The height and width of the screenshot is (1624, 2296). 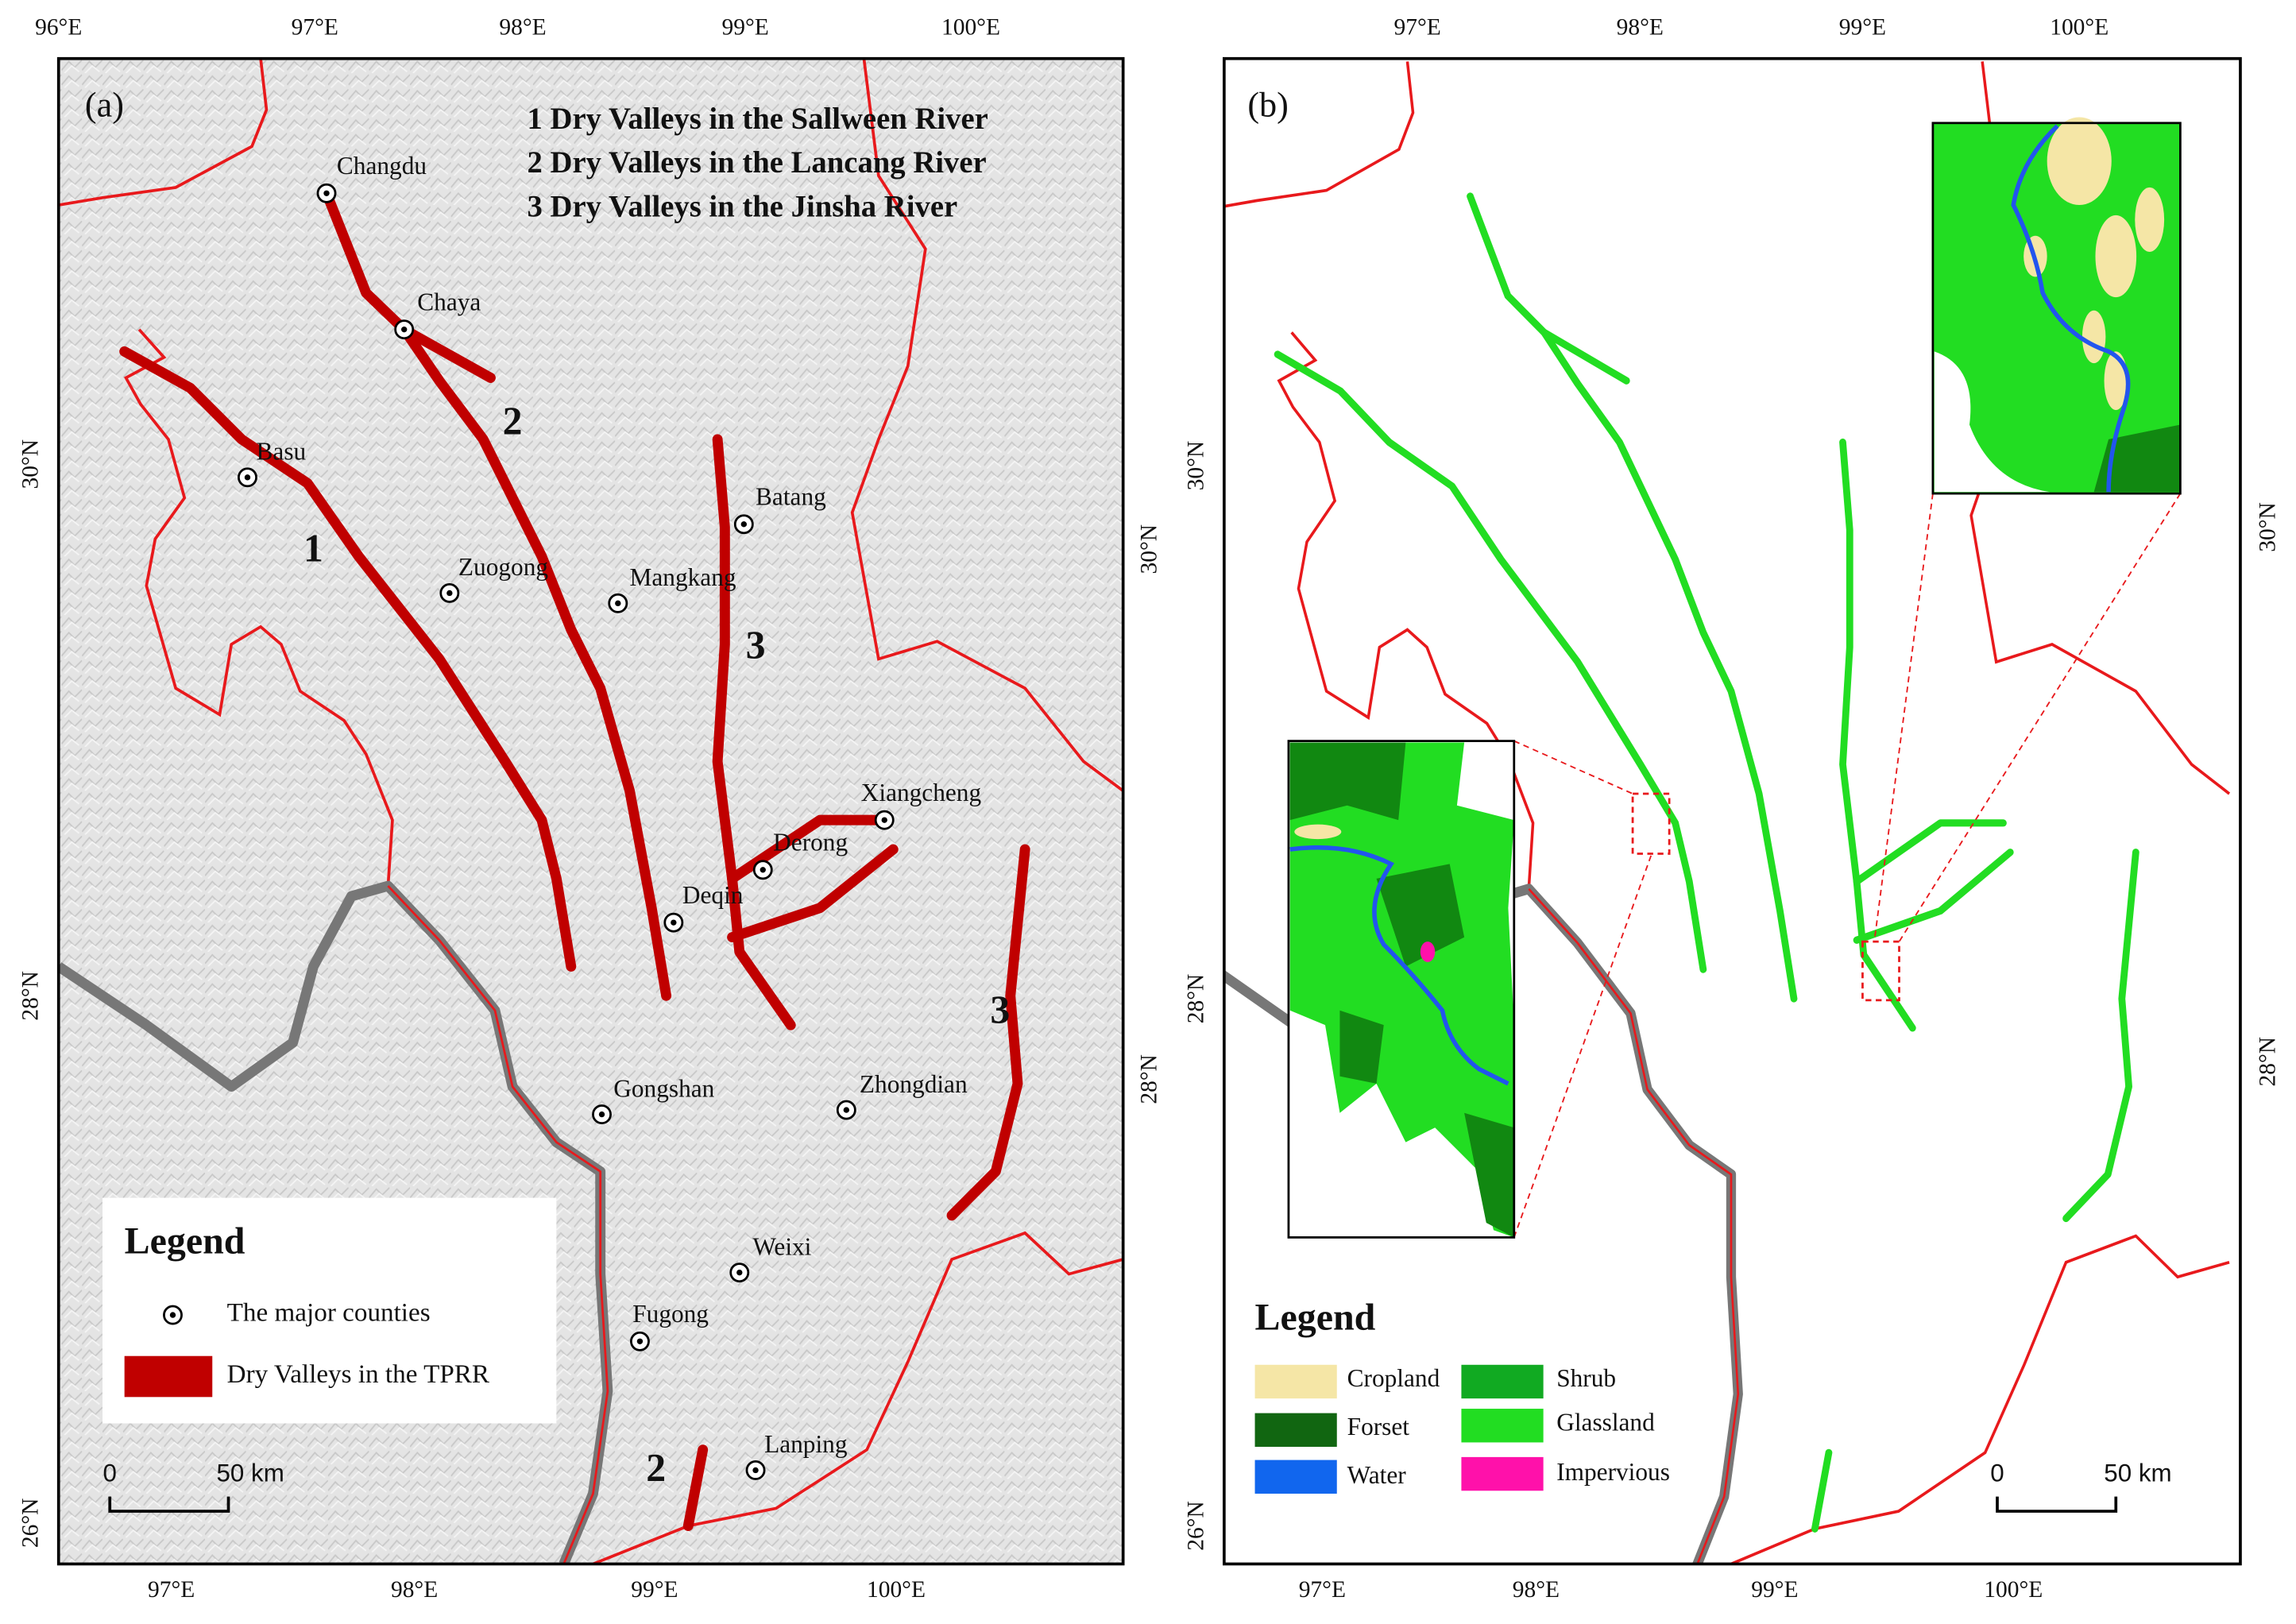 What do you see at coordinates (185, 1241) in the screenshot?
I see `legend-title: Legend` at bounding box center [185, 1241].